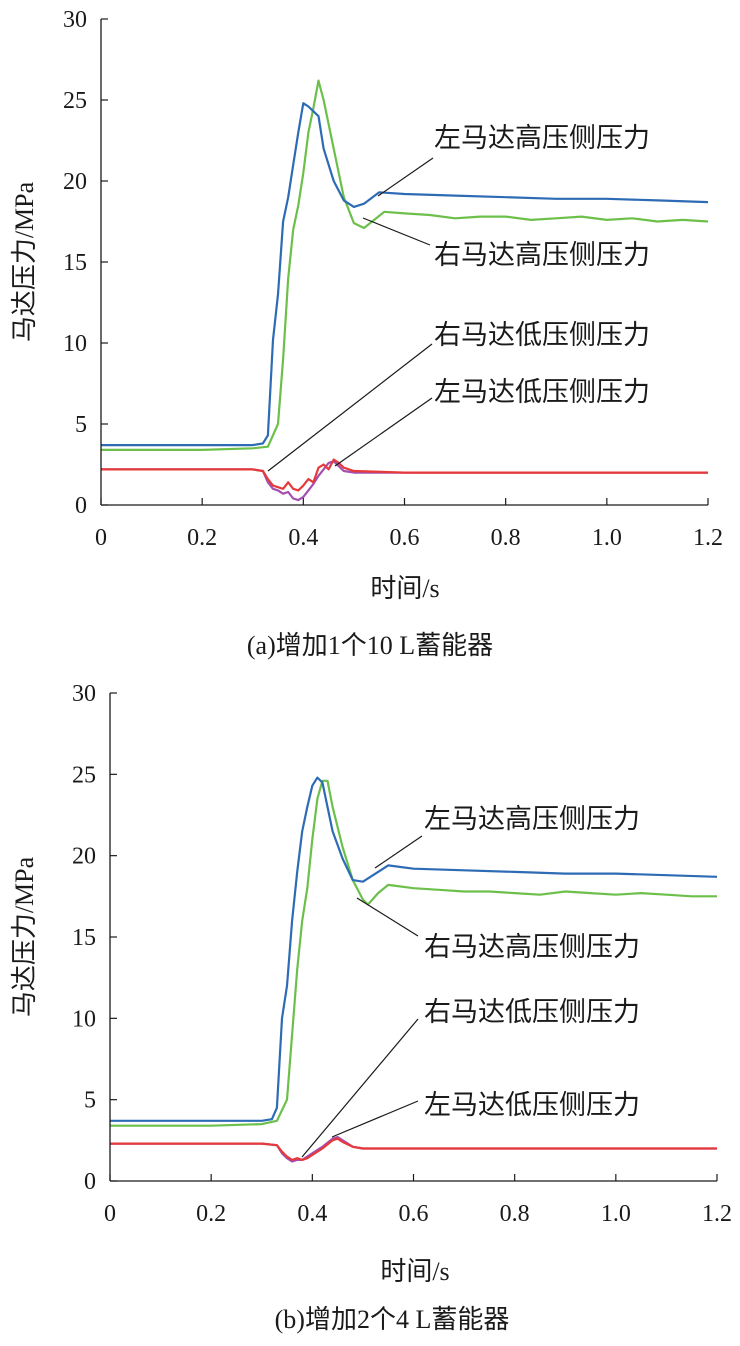 This screenshot has height=1346, width=740. Describe the element at coordinates (370, 645) in the screenshot. I see `figure-caption: (a)增加1个10 L蓄能器` at that location.